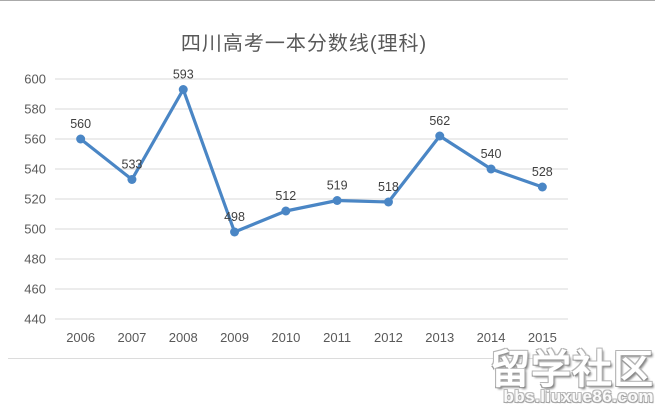 The height and width of the screenshot is (406, 655). I want to click on x-axis-tick-label: 2008, so click(183, 337).